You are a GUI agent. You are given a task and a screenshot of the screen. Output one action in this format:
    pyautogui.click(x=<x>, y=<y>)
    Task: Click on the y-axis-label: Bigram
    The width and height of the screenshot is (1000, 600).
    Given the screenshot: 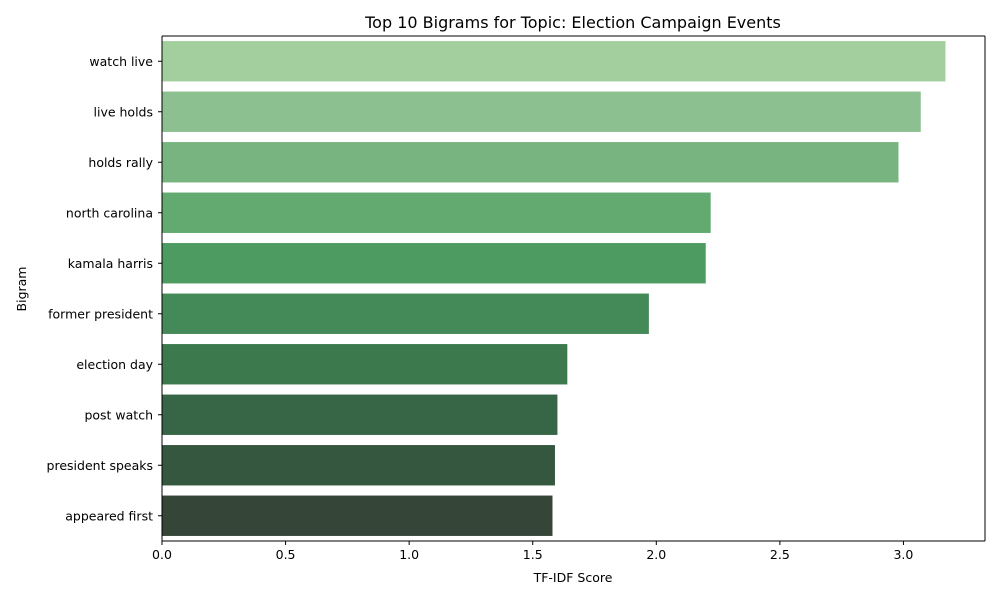 What is the action you would take?
    pyautogui.click(x=21, y=289)
    